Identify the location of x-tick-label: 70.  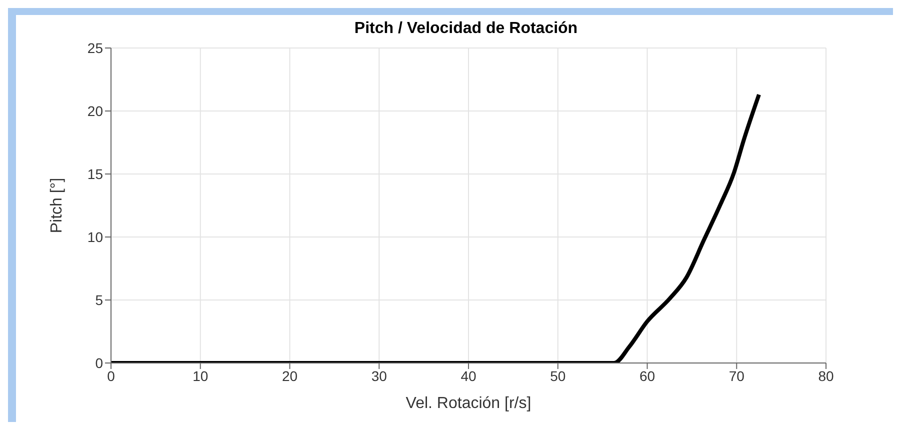
(736, 376).